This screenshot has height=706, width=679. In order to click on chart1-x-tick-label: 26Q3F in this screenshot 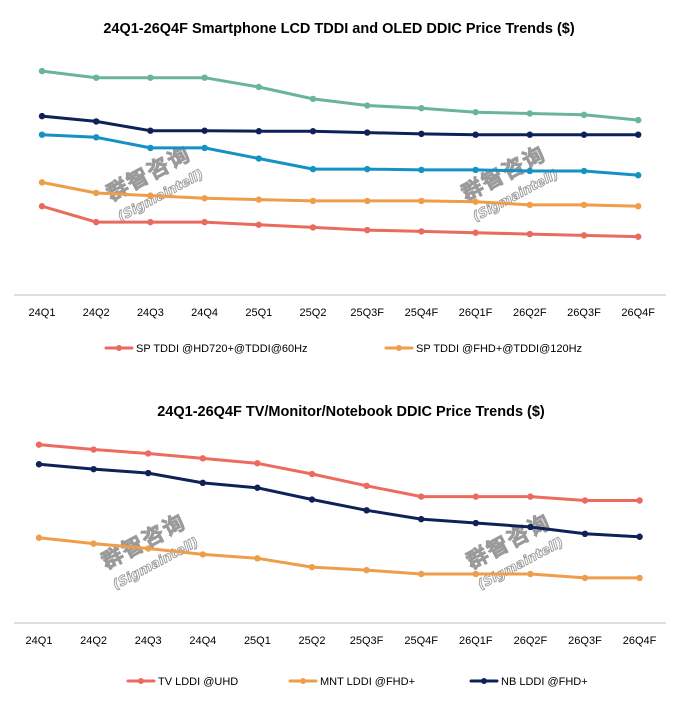, I will do `click(584, 313)`.